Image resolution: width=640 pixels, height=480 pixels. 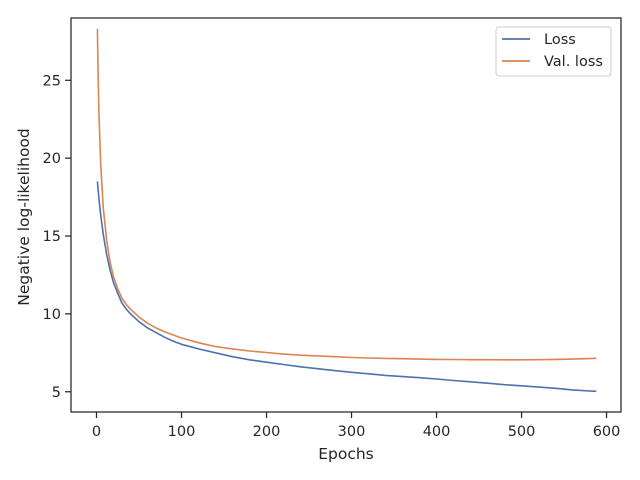 What do you see at coordinates (24, 217) in the screenshot?
I see `y-axis-label: Negative log-likelihood` at bounding box center [24, 217].